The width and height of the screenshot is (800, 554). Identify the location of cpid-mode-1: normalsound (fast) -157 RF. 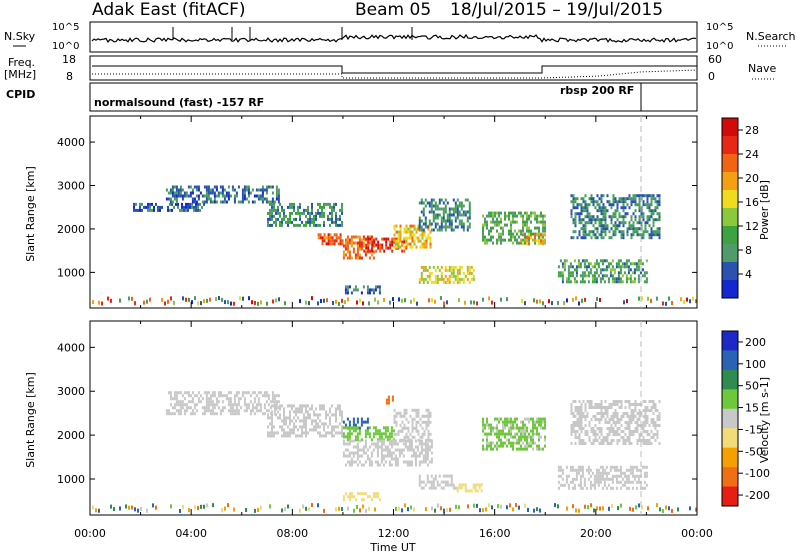
(179, 102).